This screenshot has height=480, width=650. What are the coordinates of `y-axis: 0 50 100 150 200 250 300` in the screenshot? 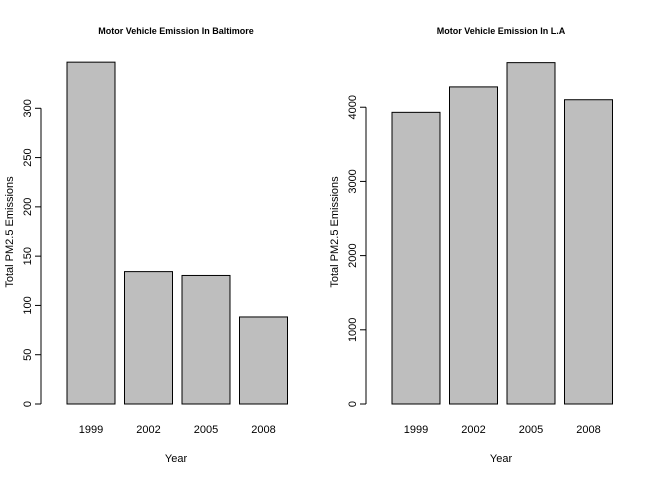 It's located at (32, 253).